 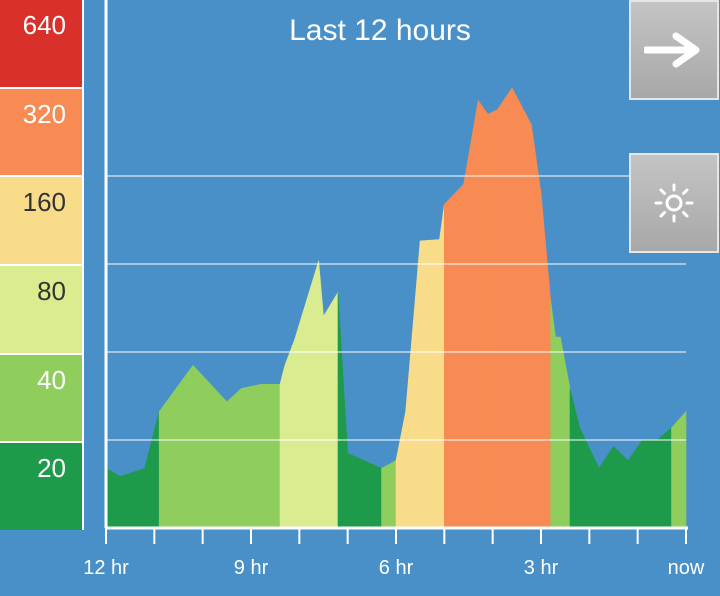 What do you see at coordinates (41, 487) in the screenshot?
I see `scale-band-20: 20` at bounding box center [41, 487].